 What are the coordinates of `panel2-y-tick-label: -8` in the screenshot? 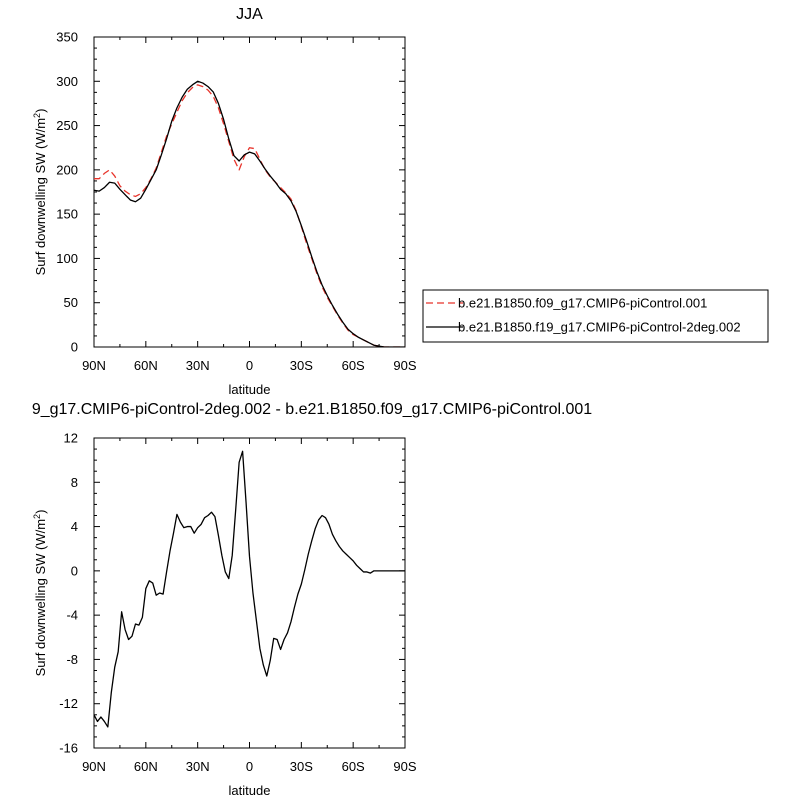 It's located at (72, 659).